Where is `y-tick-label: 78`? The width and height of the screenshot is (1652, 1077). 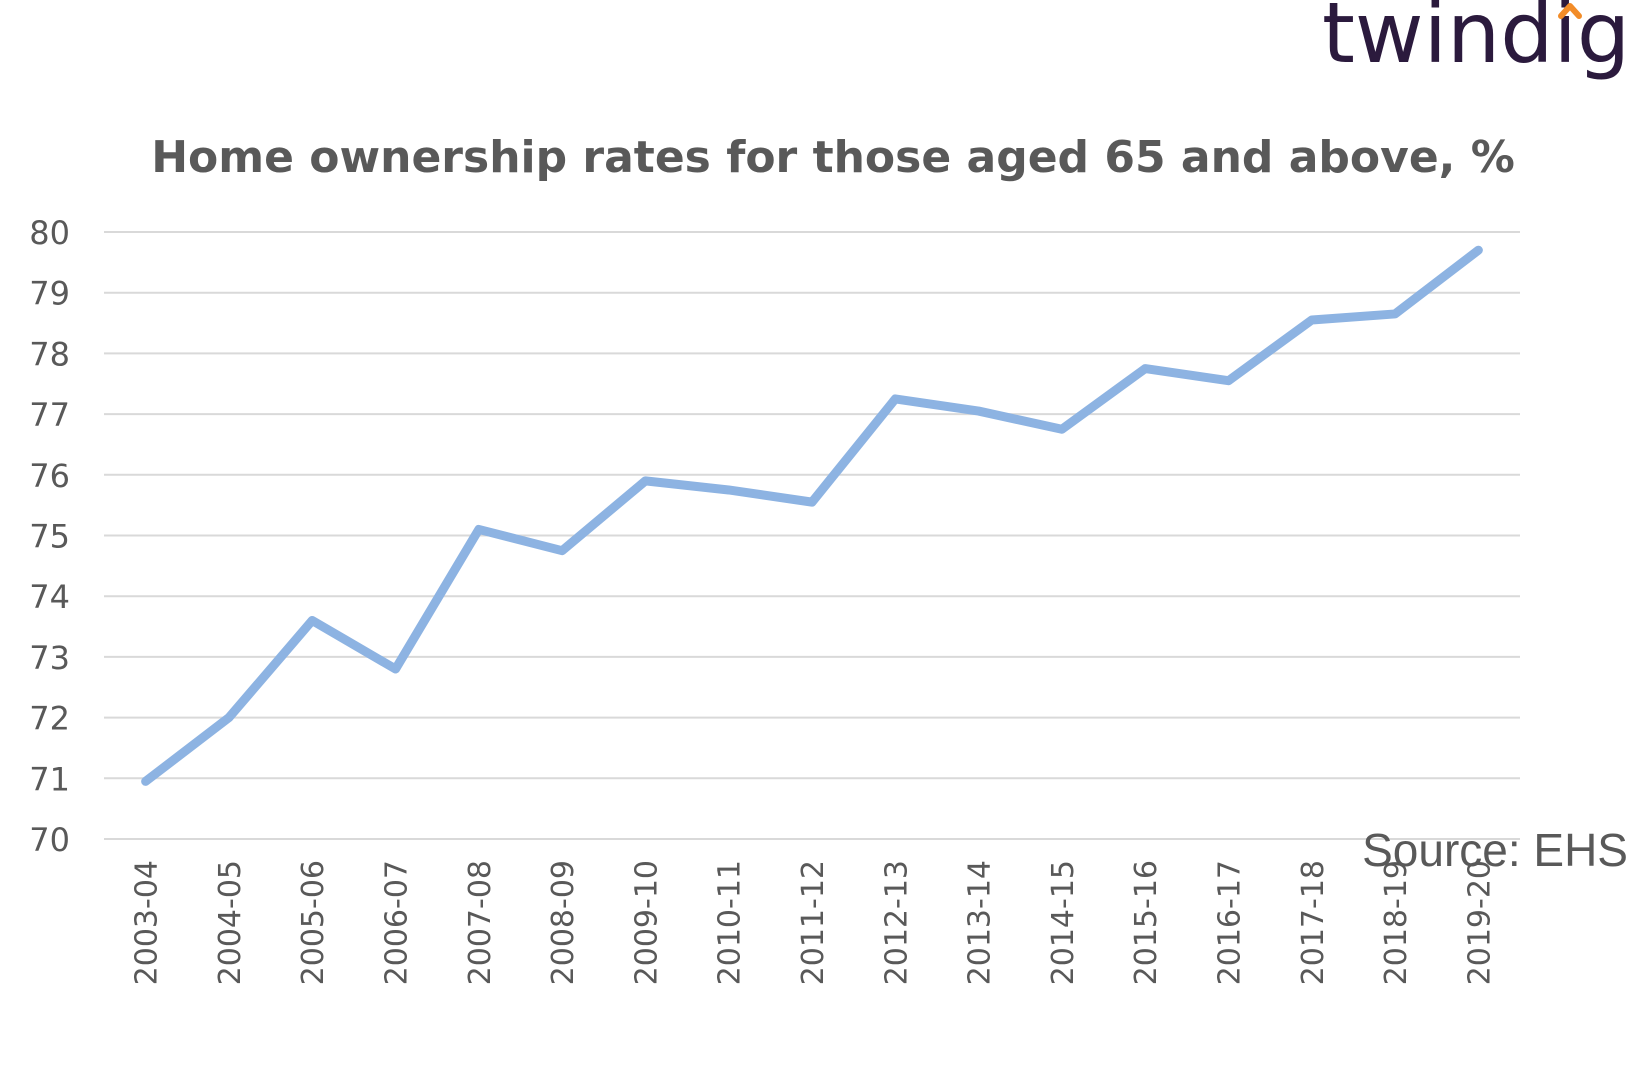
y-tick-label: 78 is located at coordinates (49, 354).